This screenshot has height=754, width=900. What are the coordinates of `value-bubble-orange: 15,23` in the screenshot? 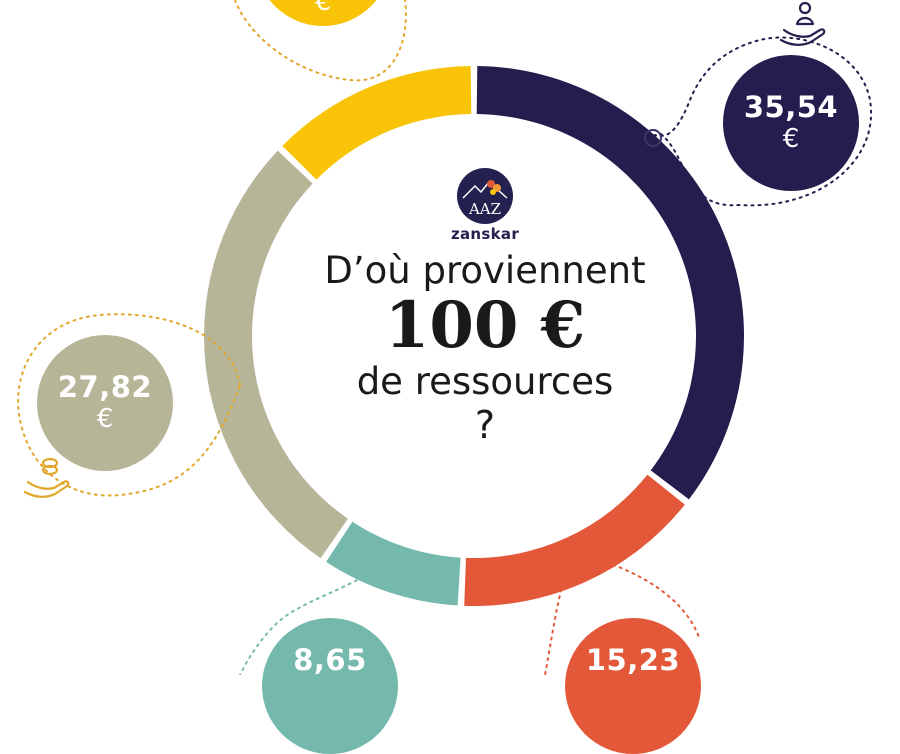 It's located at (633, 686).